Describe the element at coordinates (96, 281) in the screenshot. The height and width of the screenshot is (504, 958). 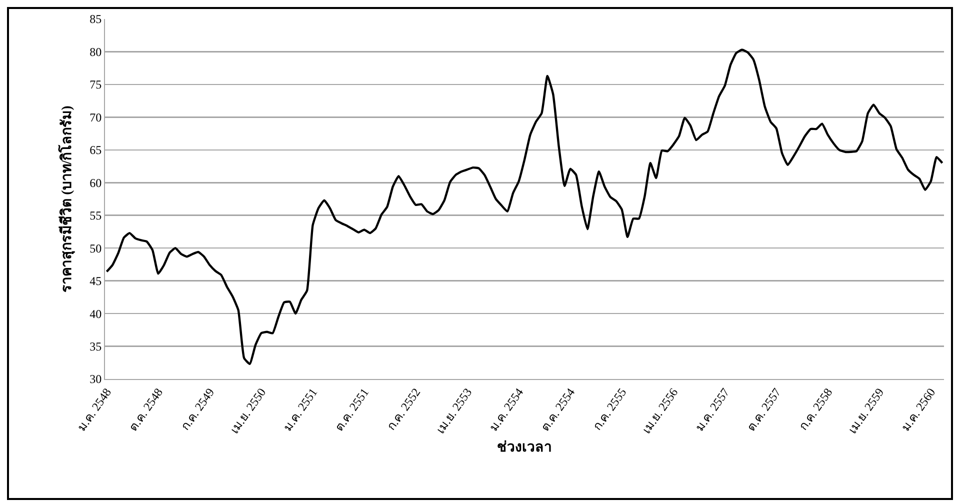
I see `y-tick-label: 45` at that location.